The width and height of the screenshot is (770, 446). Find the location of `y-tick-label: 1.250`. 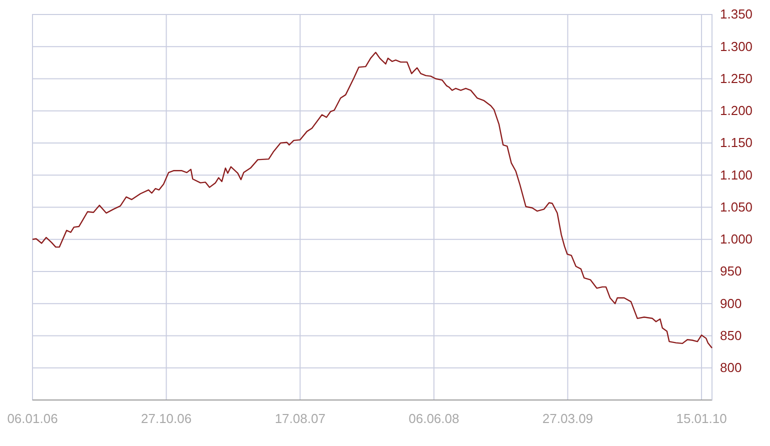

y-tick-label: 1.250 is located at coordinates (736, 78).